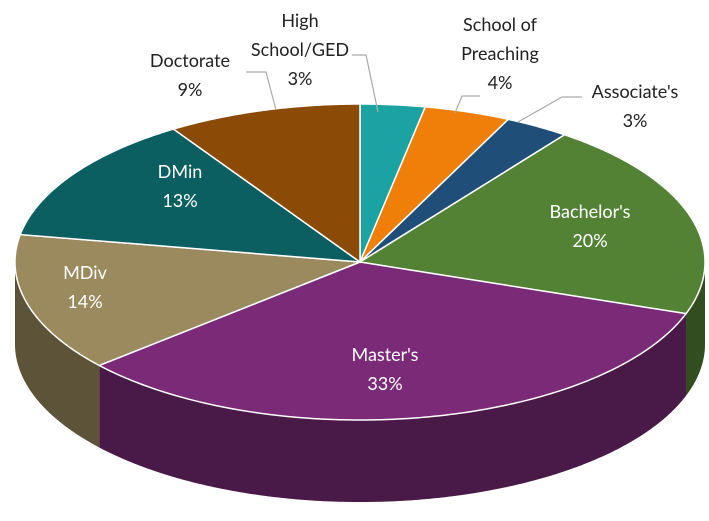 The image size is (709, 521). Describe the element at coordinates (385, 383) in the screenshot. I see `value-label: 33%` at that location.